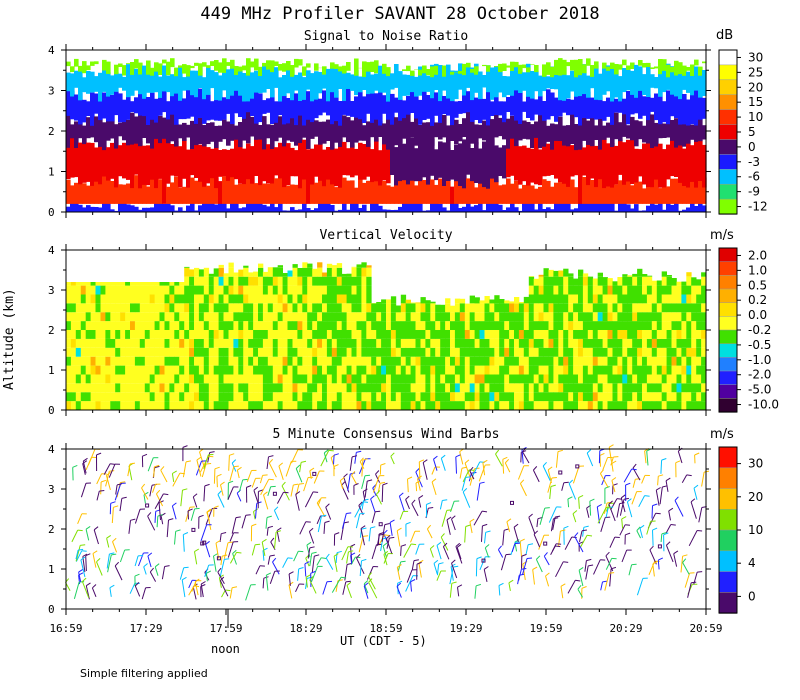  I want to click on y-tick-label: 1, so click(51, 569).